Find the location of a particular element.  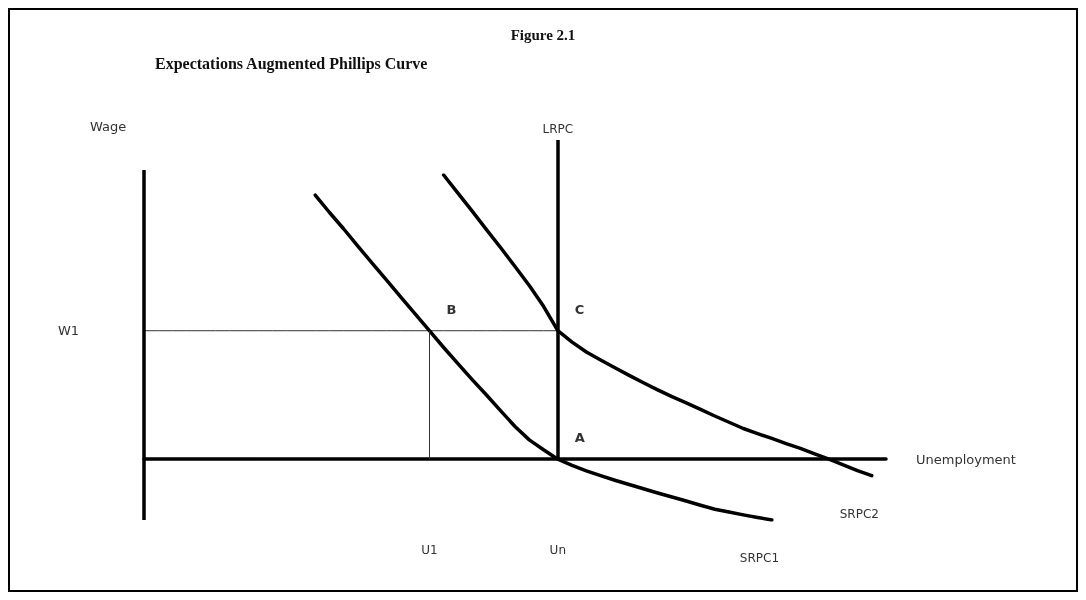

y-axis-title: Wage is located at coordinates (108, 126).